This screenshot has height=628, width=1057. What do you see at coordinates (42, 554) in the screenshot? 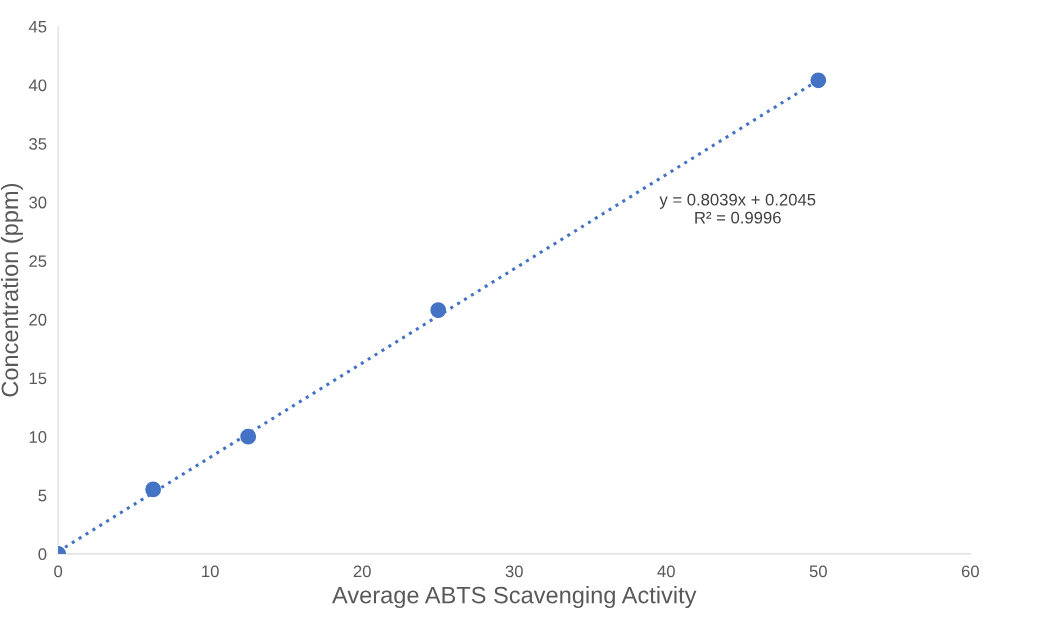
I see `y-tick-label: 0` at bounding box center [42, 554].